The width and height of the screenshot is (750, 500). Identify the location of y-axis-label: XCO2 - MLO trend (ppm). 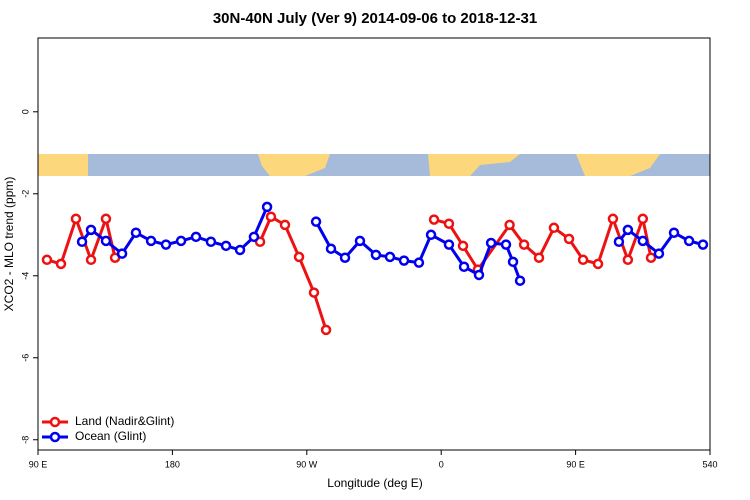
(9, 244).